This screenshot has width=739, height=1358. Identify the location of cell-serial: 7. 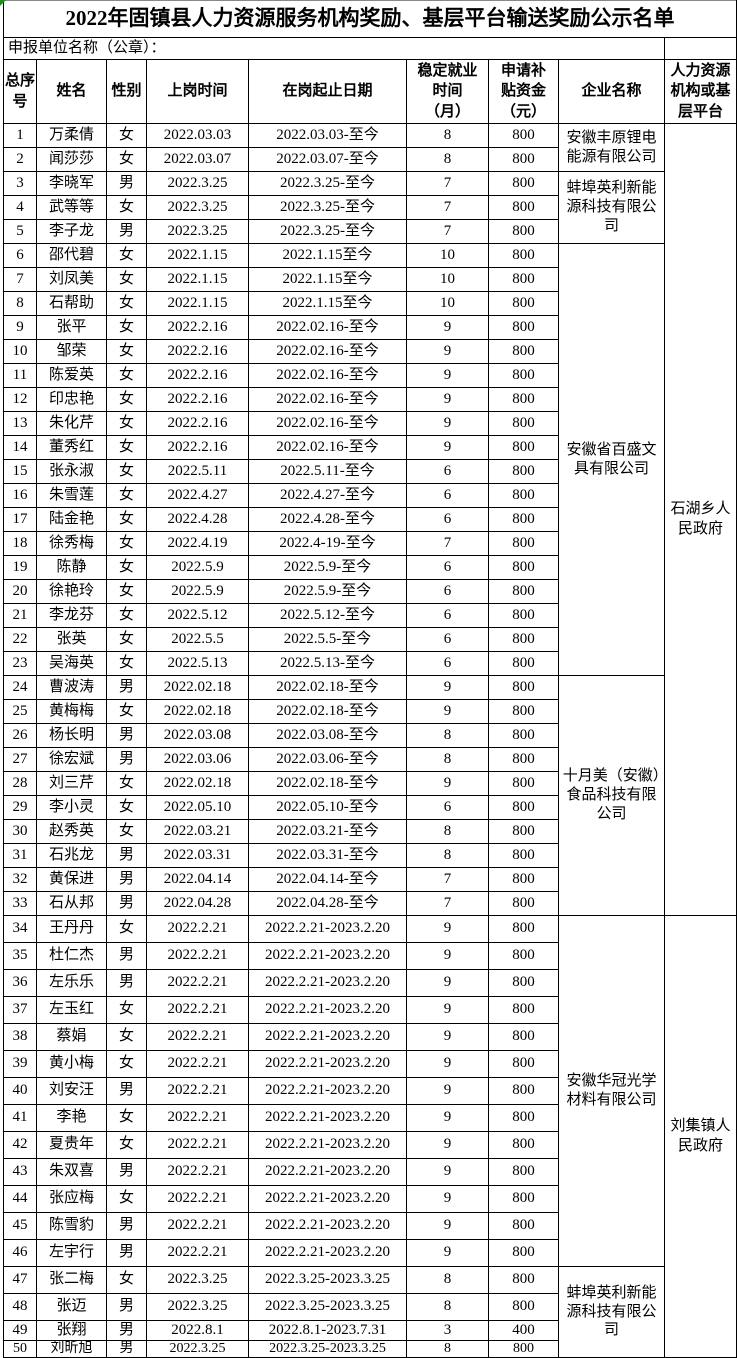
(20, 279).